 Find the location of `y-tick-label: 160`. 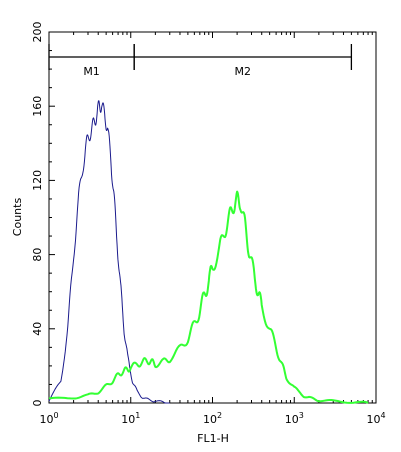

y-tick-label: 160 is located at coordinates (37, 106).